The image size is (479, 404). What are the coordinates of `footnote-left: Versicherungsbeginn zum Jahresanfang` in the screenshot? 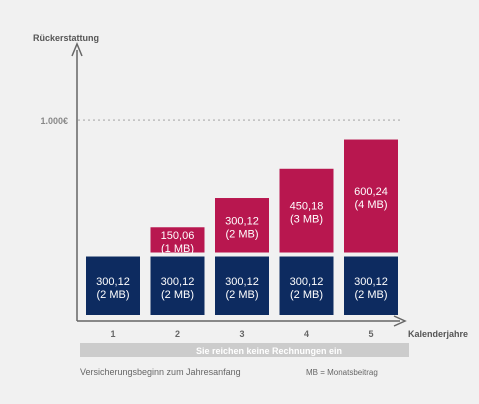 It's located at (160, 372).